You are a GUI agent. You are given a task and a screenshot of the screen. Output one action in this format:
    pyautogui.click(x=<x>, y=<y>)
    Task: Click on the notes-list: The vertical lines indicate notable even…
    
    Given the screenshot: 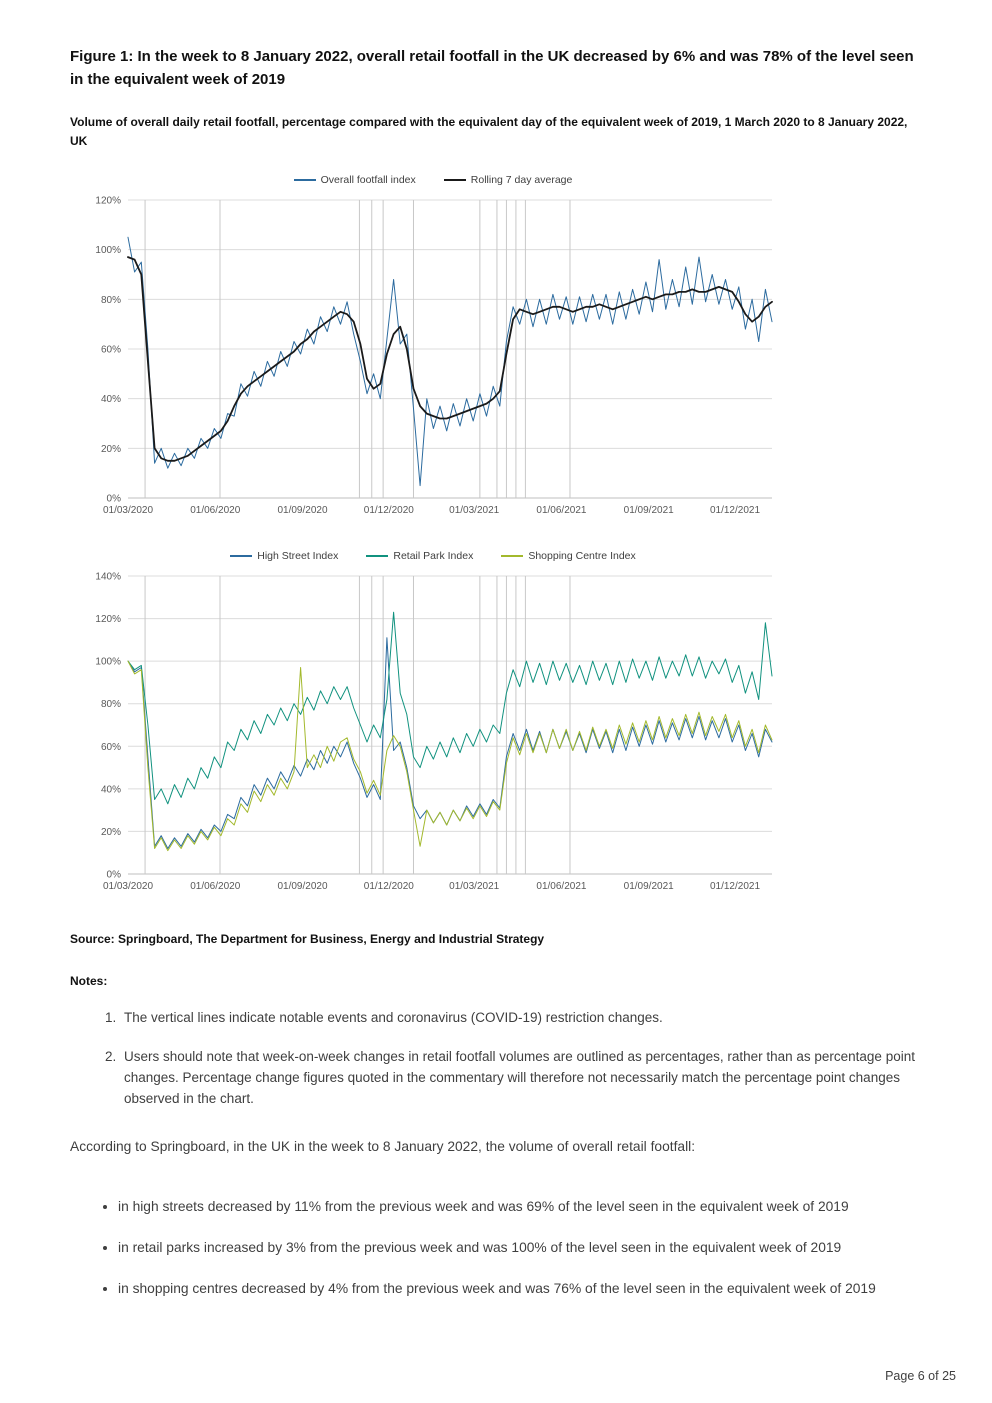 What is the action you would take?
    pyautogui.click(x=496, y=1059)
    